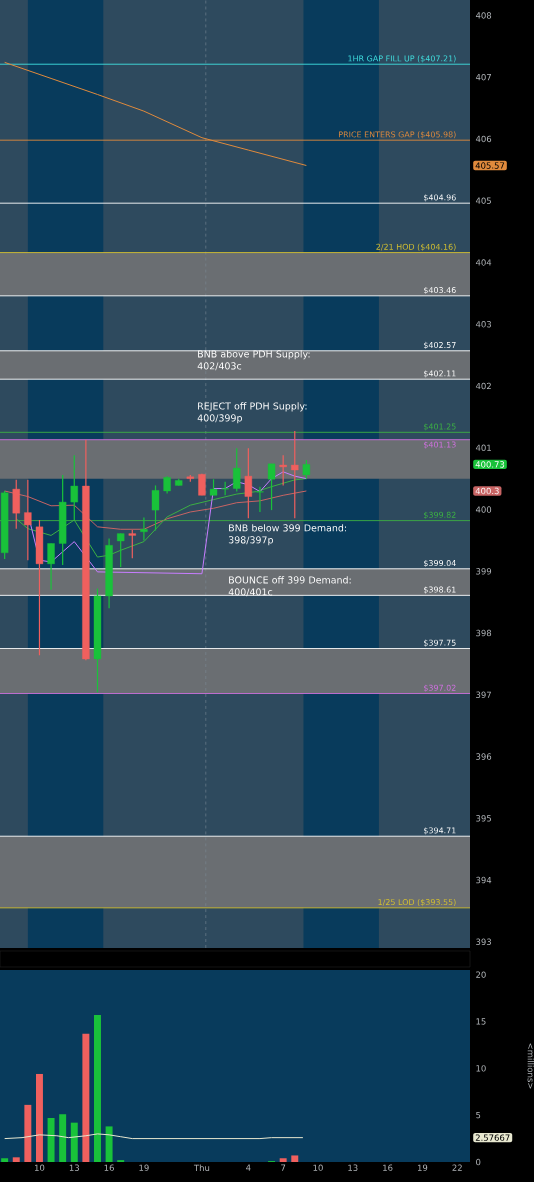 Image resolution: width=534 pixels, height=1182 pixels. What do you see at coordinates (530, 1066) in the screenshot?
I see `y-axis-title: <millions>` at bounding box center [530, 1066].